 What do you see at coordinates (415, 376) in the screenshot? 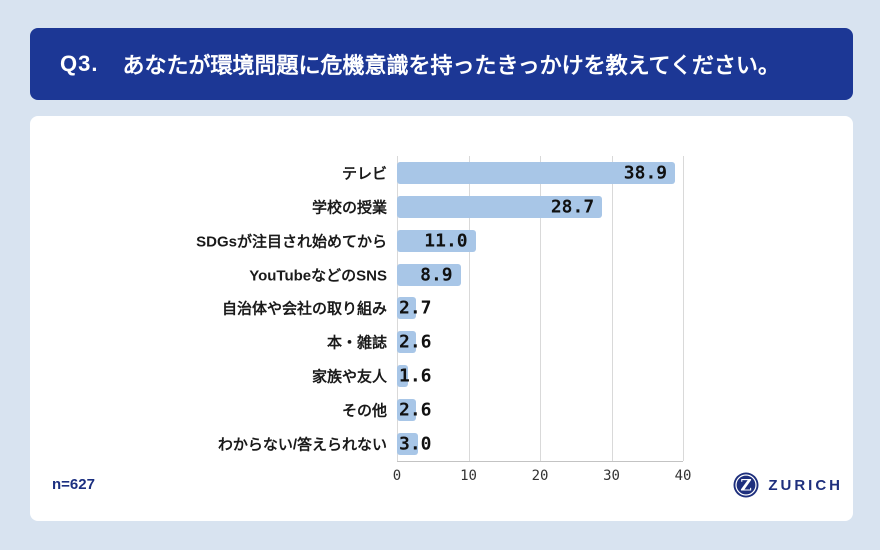
I see `value-label: 1.6` at bounding box center [415, 376].